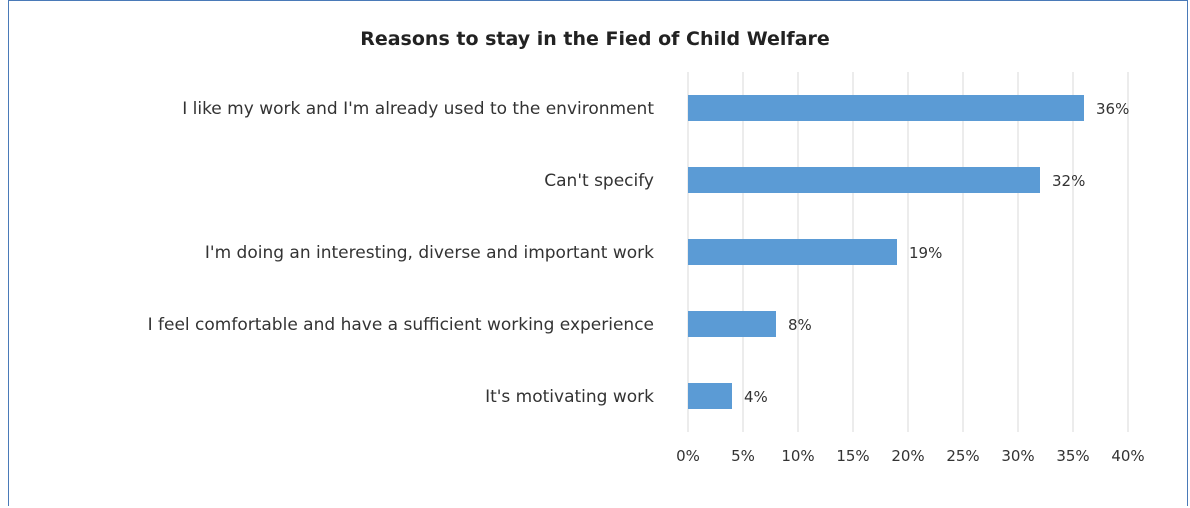  Describe the element at coordinates (599, 181) in the screenshot. I see `category-label: Can't specify` at that location.